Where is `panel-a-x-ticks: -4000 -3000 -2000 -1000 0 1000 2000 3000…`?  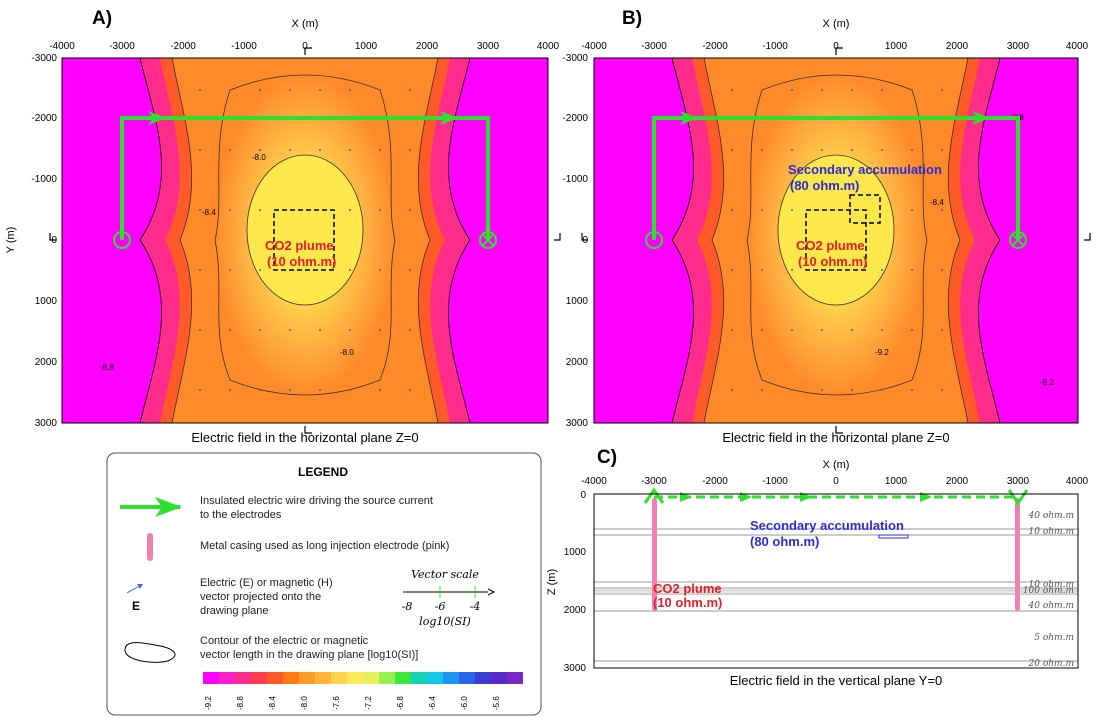
panel-a-x-ticks: -4000 -3000 -2000 -1000 0 1000 2000 3000… is located at coordinates (304, 46).